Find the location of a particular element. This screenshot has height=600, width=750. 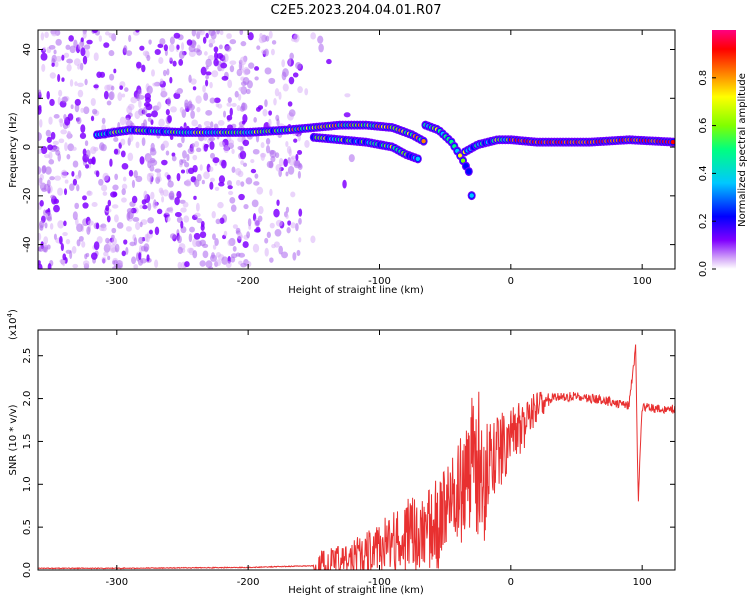

colorbar-tick-label: 0.8 is located at coordinates (703, 78).